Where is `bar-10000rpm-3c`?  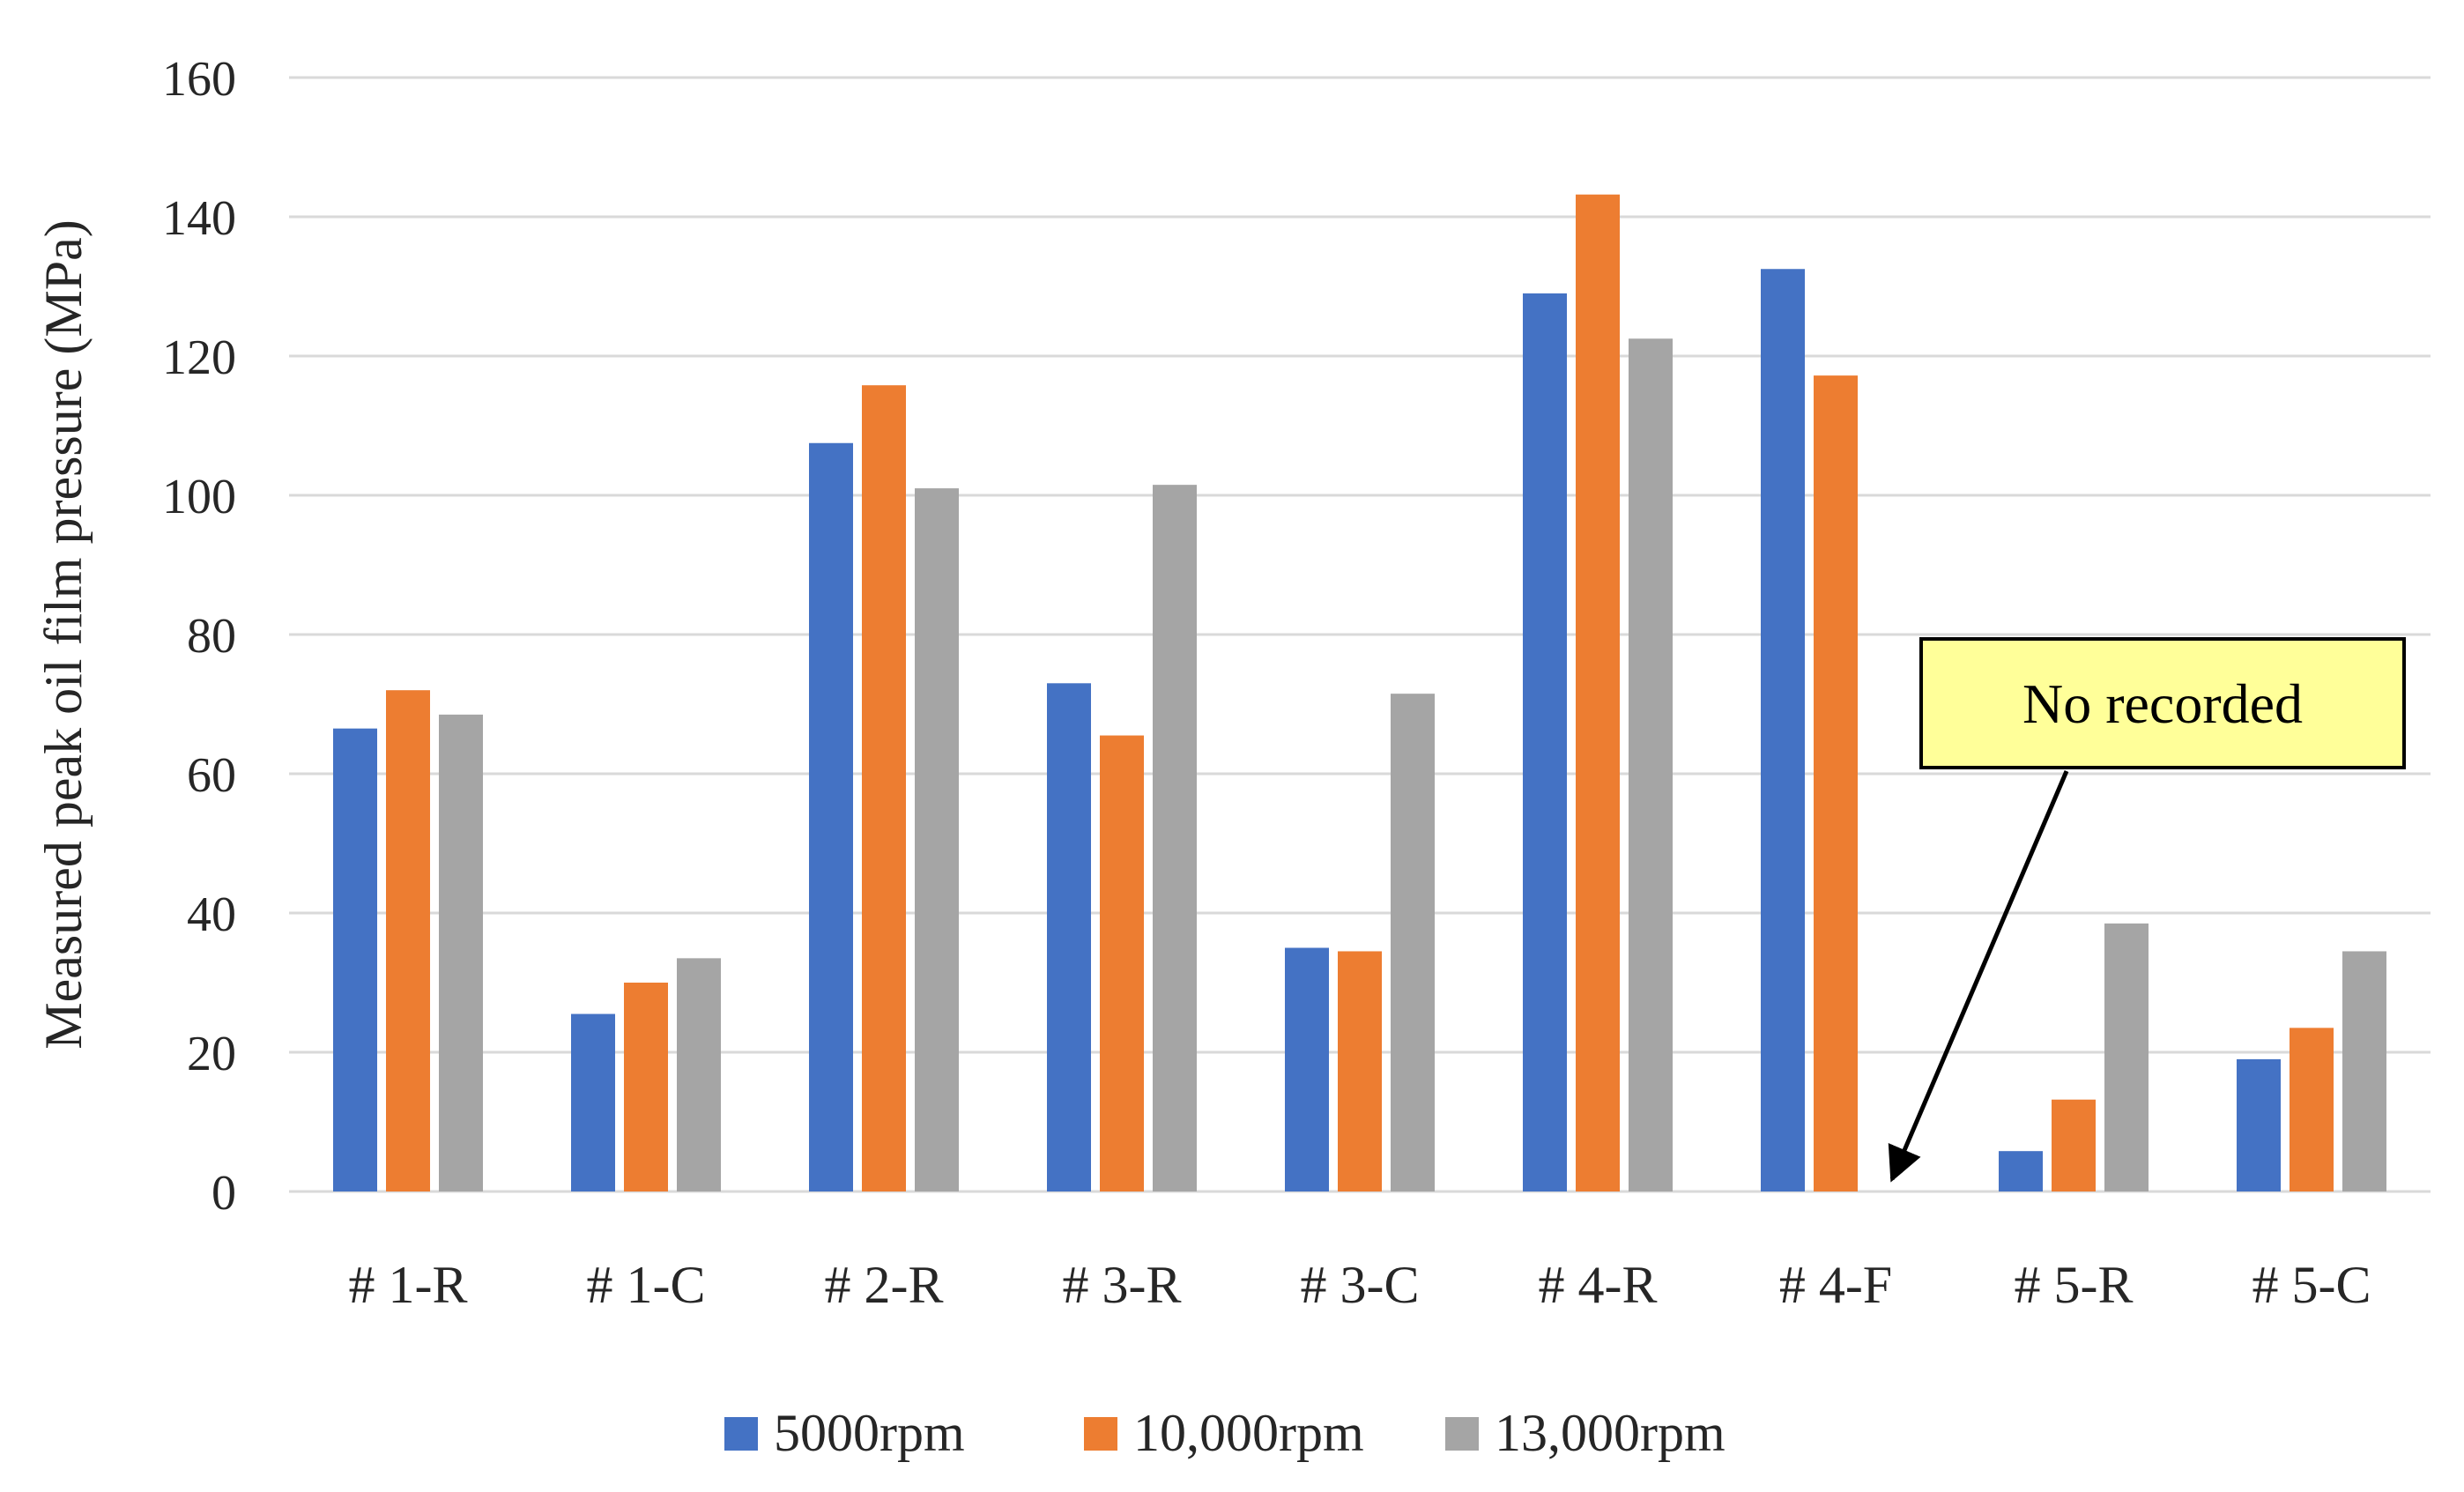
bar-10000rpm-3c is located at coordinates (1360, 1071).